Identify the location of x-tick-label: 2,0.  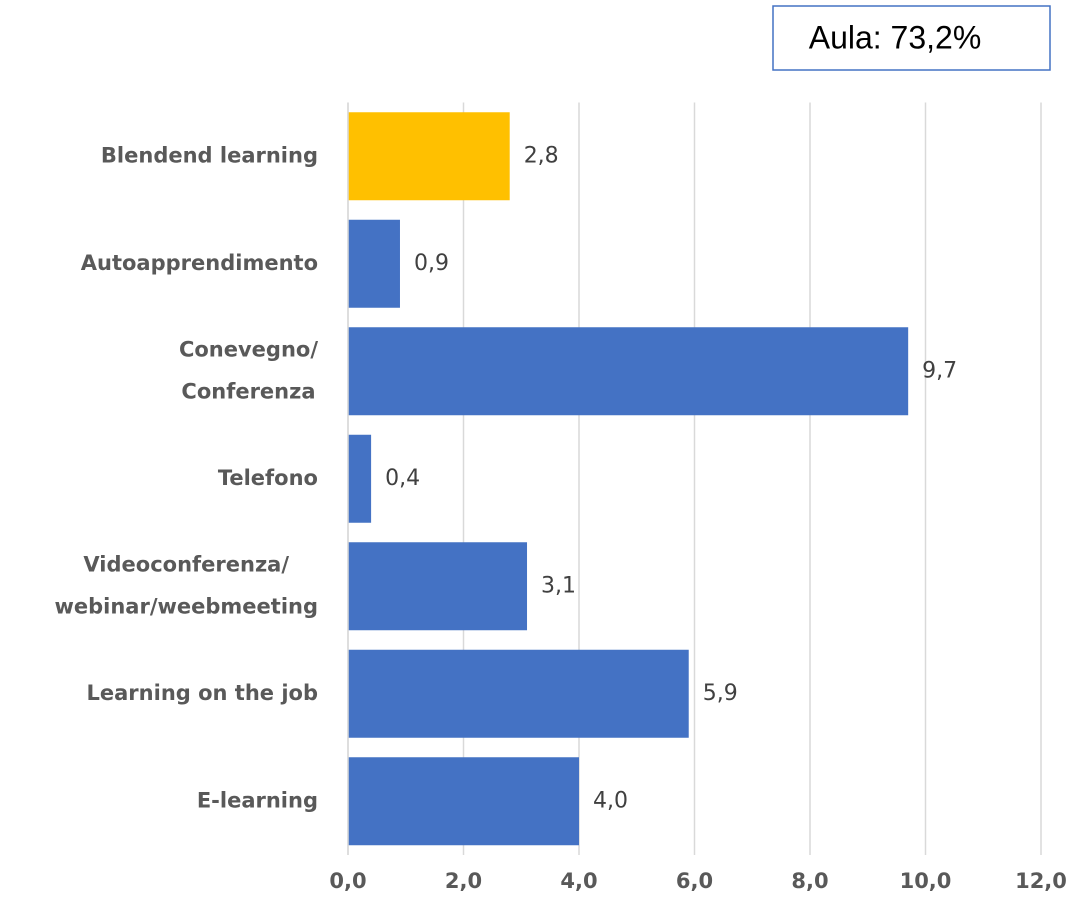
(463, 881).